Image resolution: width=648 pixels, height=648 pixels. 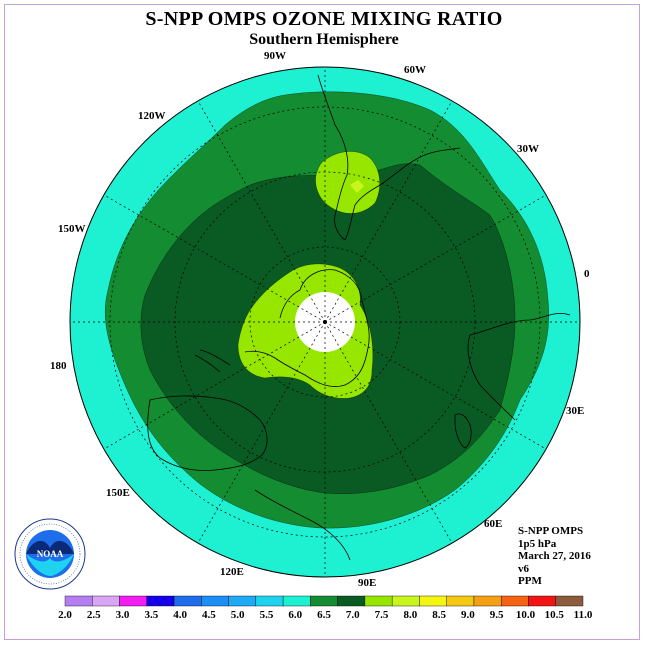 What do you see at coordinates (209, 615) in the screenshot?
I see `colorbar-tick-label: 4.5` at bounding box center [209, 615].